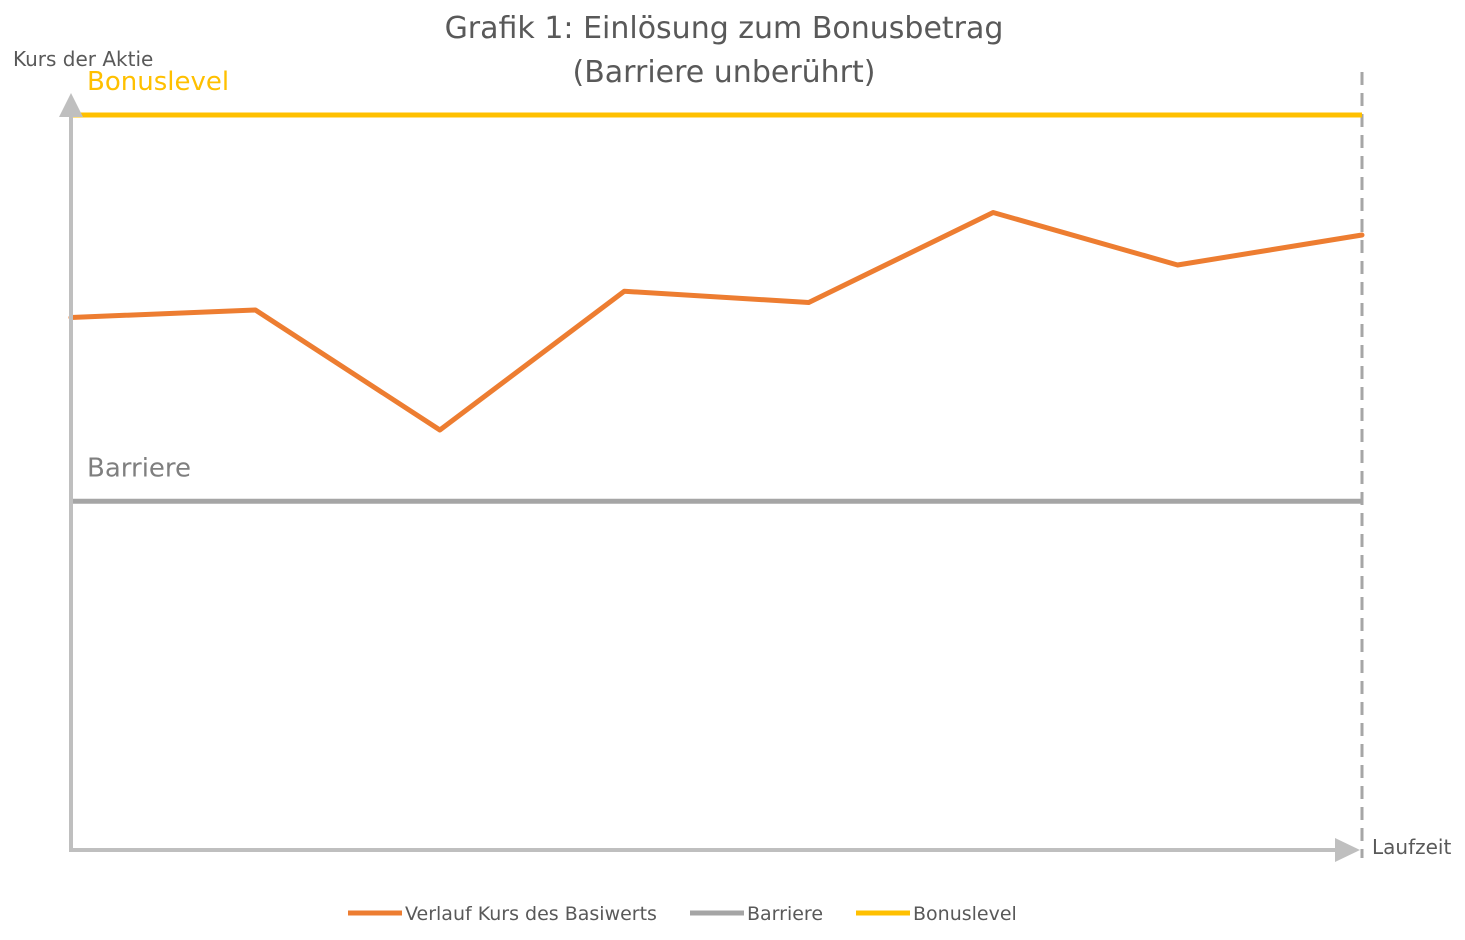  I want to click on y-axis-label: Kurs der Aktie, so click(83, 59).